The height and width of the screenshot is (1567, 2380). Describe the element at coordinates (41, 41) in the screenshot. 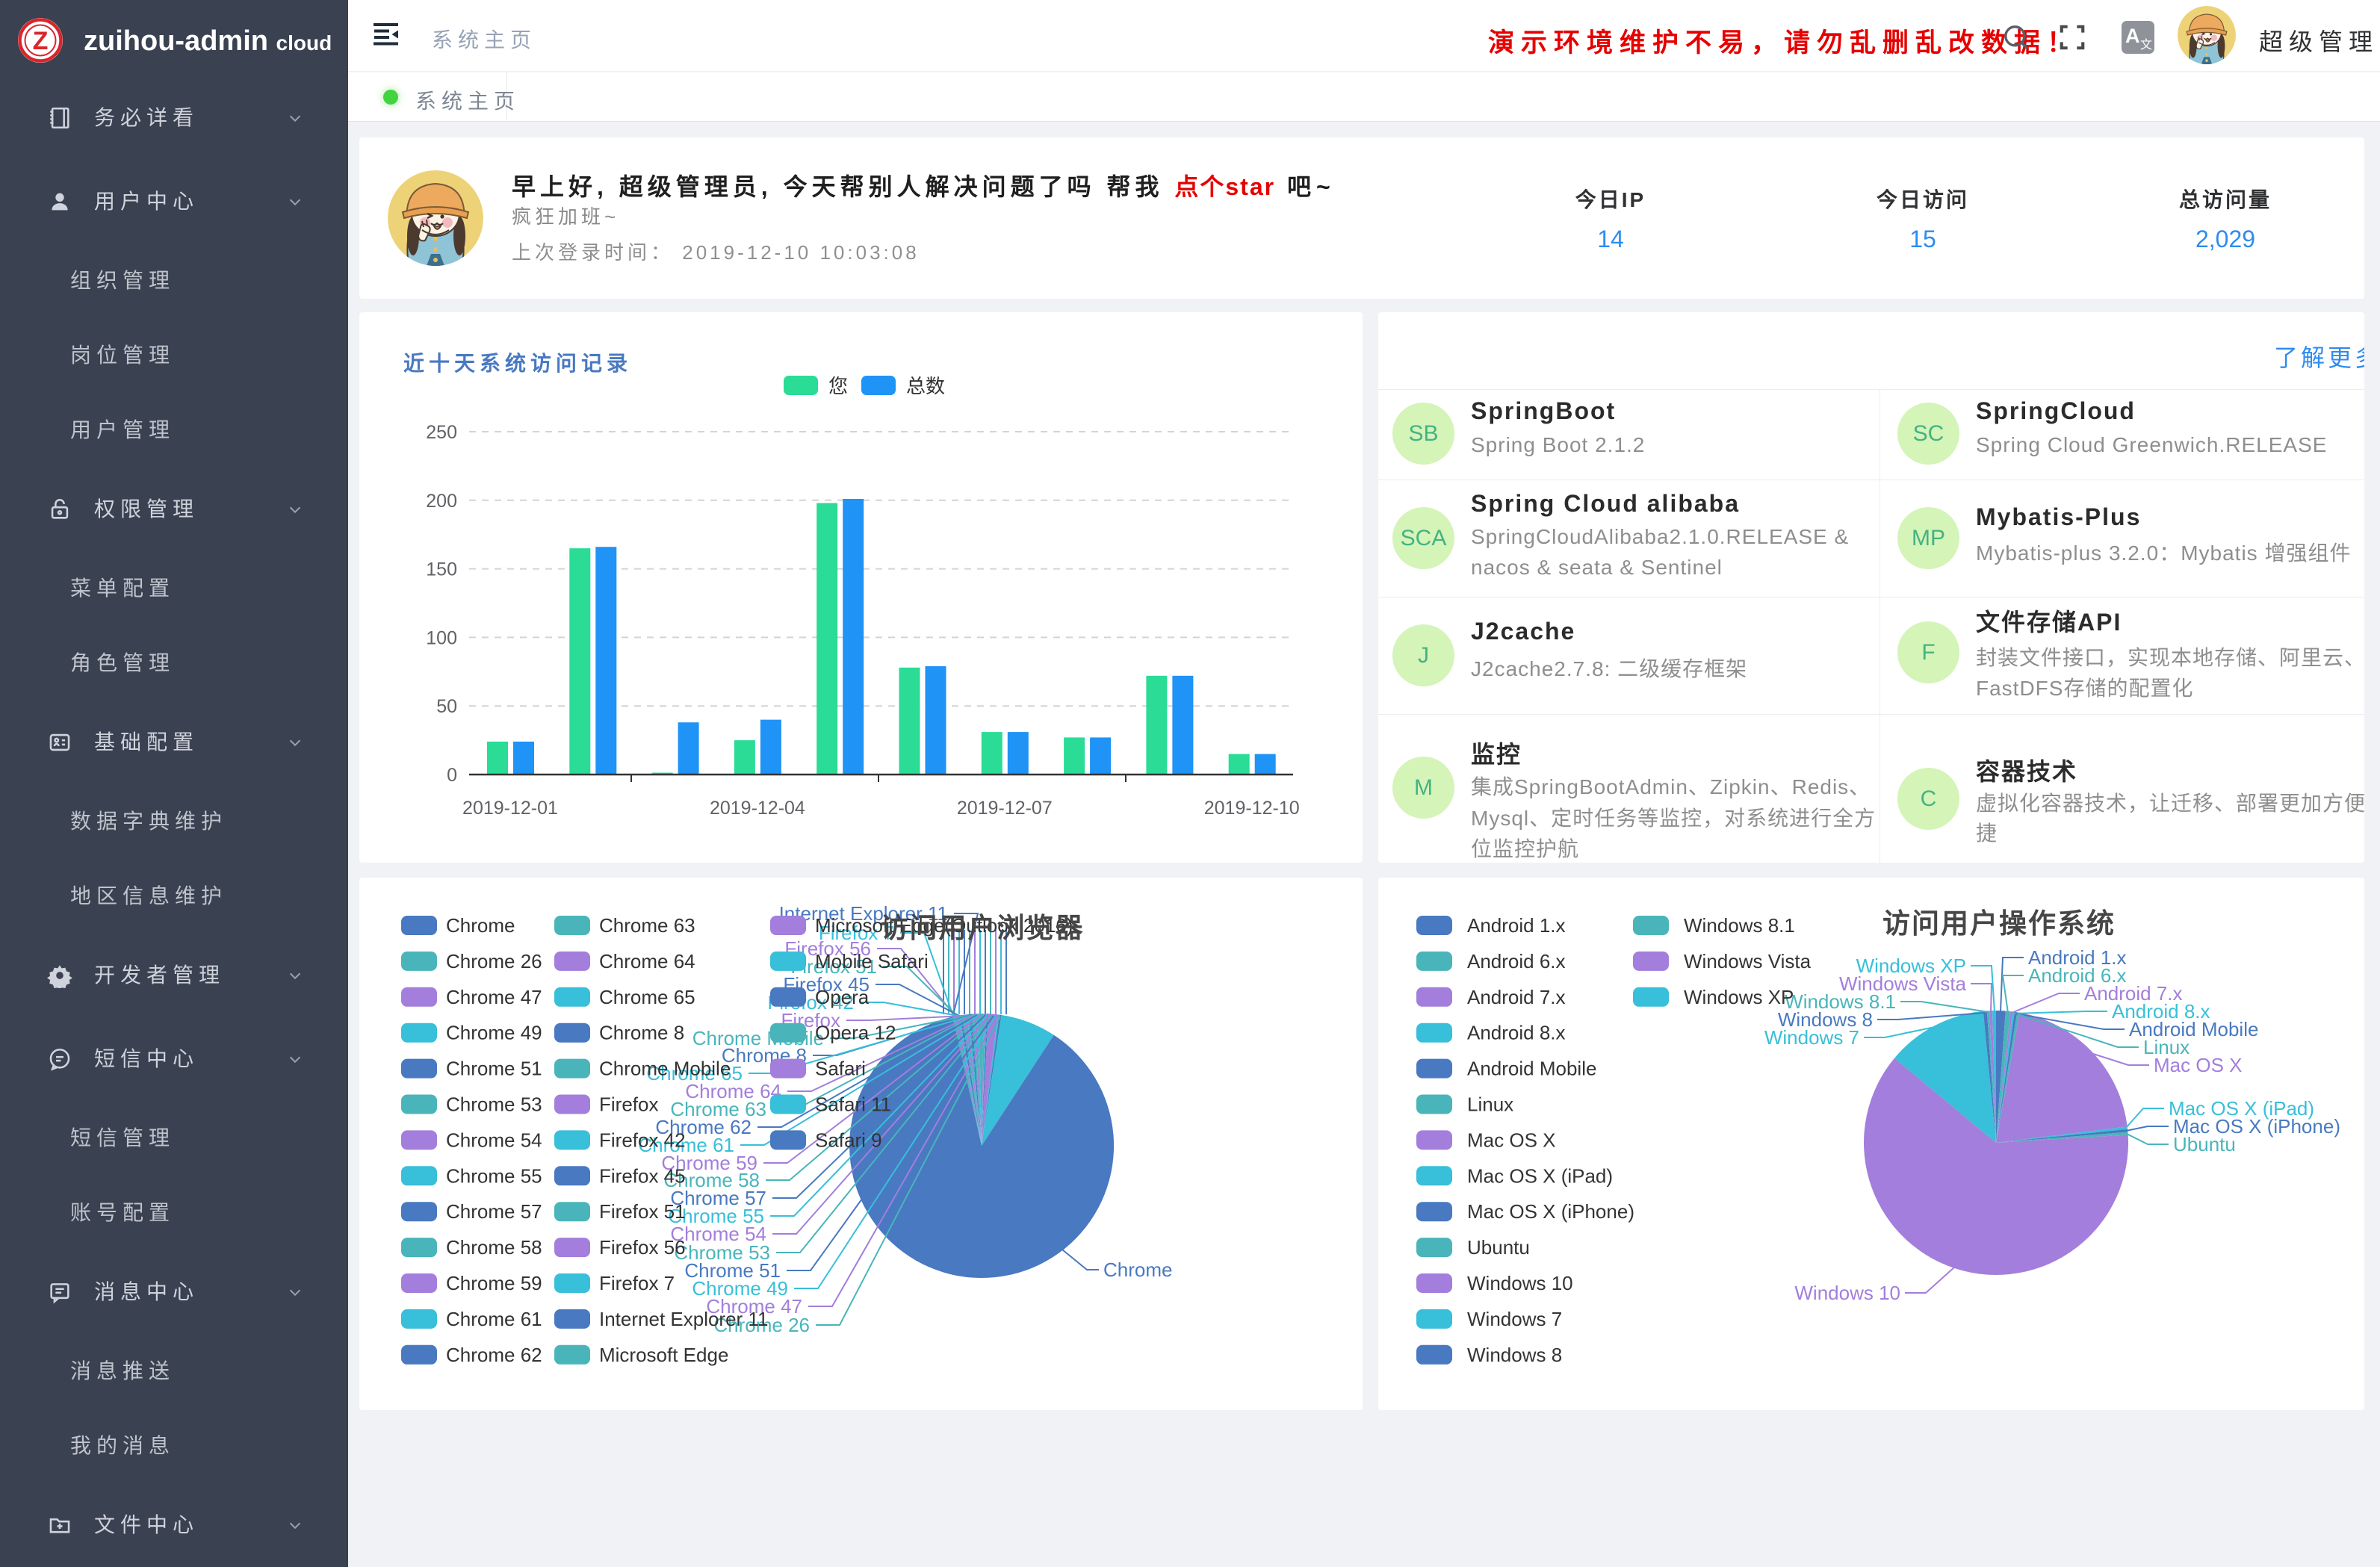

I see `svg-text: Z` at that location.